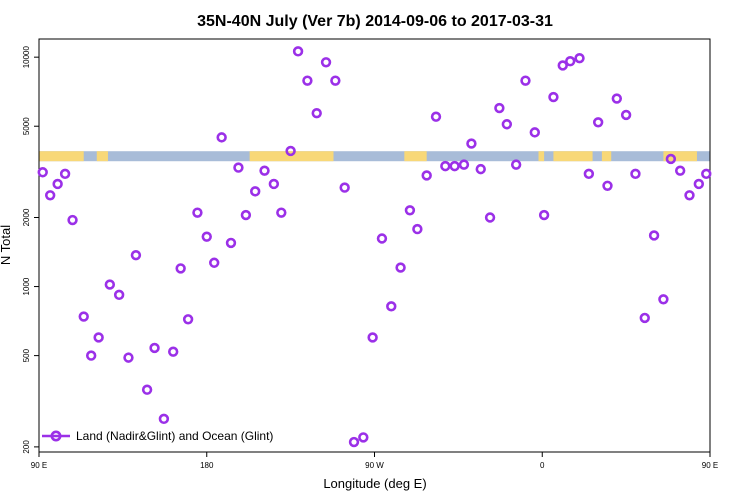 The image size is (750, 500). I want to click on x-axis-label: Longitude (deg E), so click(374, 483).